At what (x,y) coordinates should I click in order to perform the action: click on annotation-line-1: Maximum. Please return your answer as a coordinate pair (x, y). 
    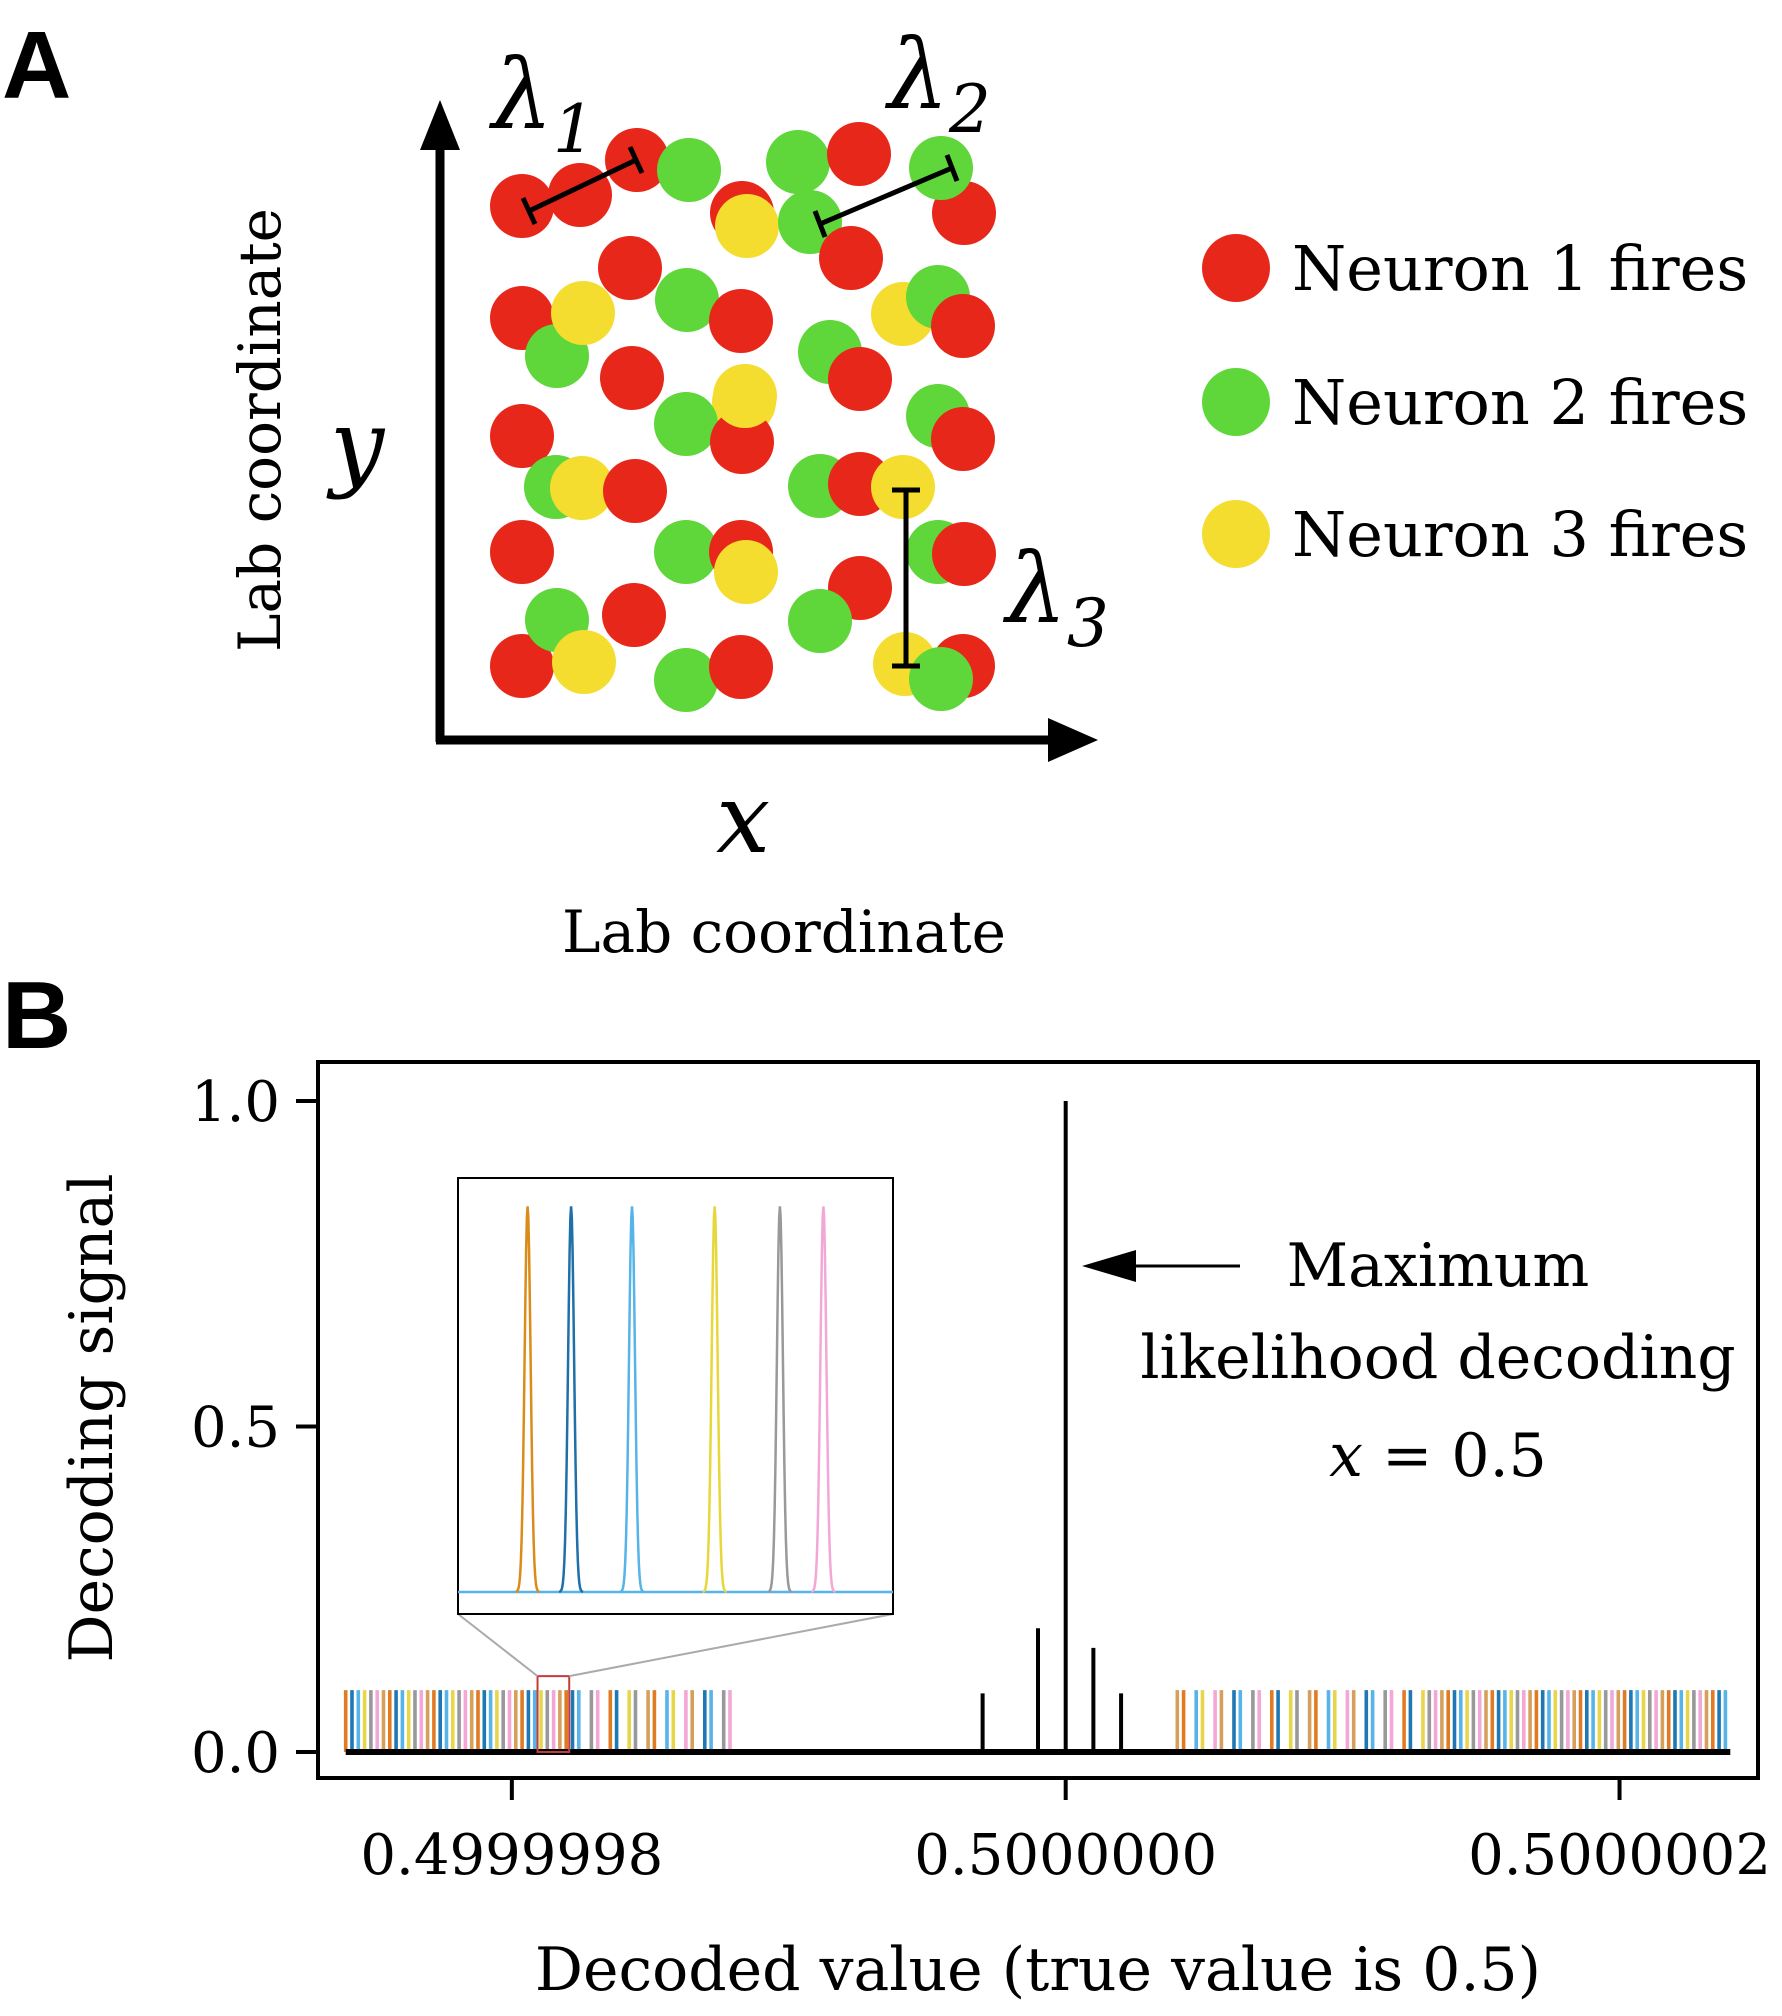
    Looking at the image, I should click on (1438, 1266).